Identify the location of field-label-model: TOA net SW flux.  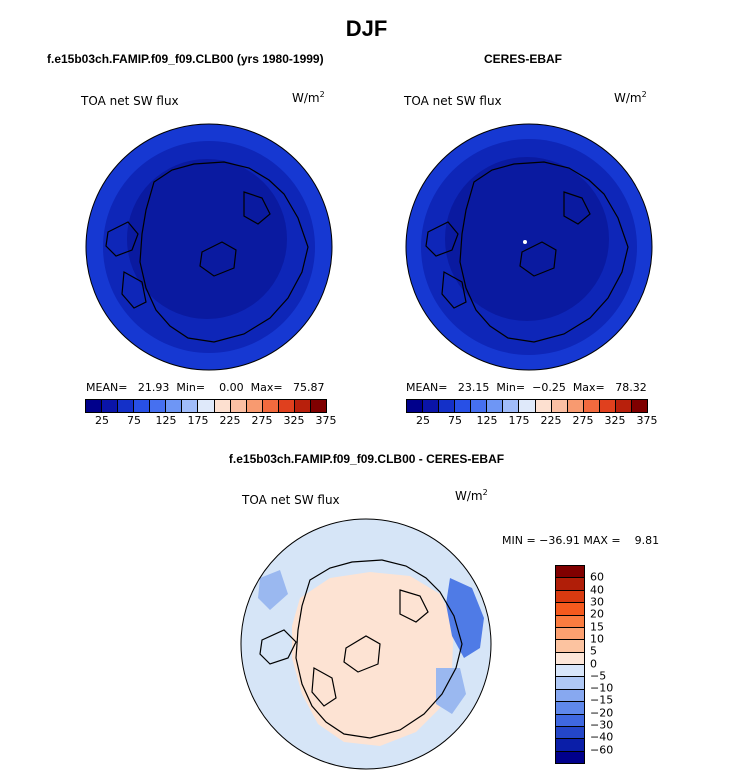
(130, 101).